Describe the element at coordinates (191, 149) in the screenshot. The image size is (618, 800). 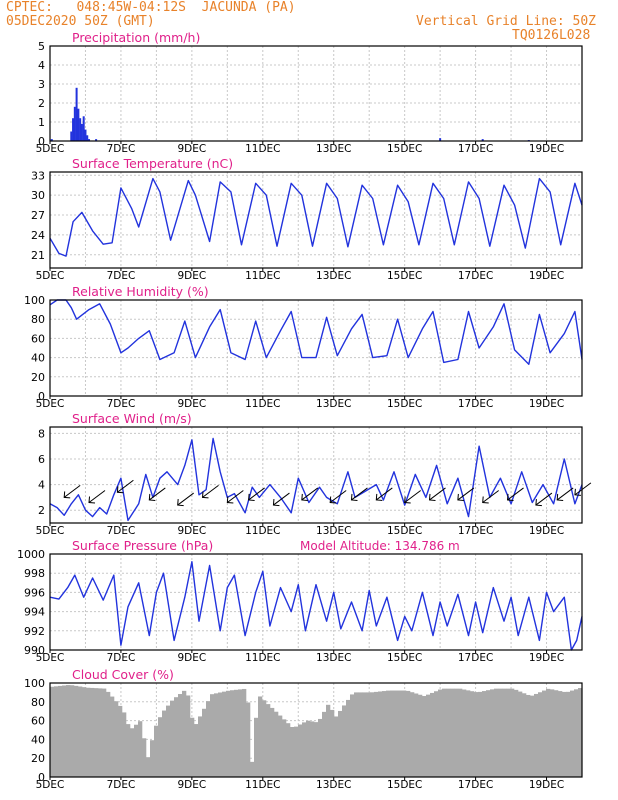
I see `precipitation-xtick-label: 9DEC` at that location.